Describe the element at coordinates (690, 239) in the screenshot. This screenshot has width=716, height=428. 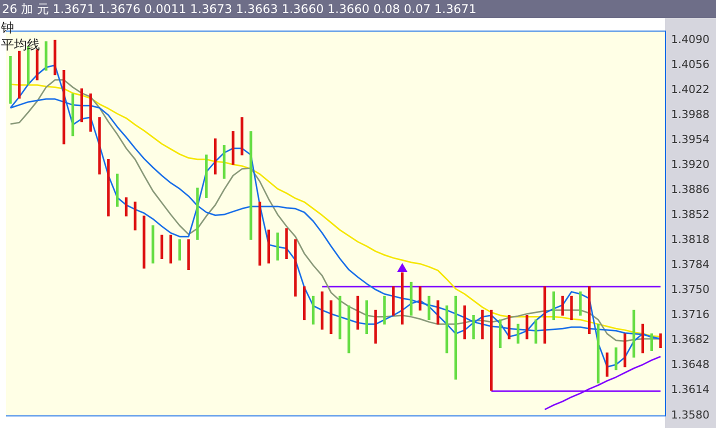
I see `y-tick-label: 1.3818` at that location.